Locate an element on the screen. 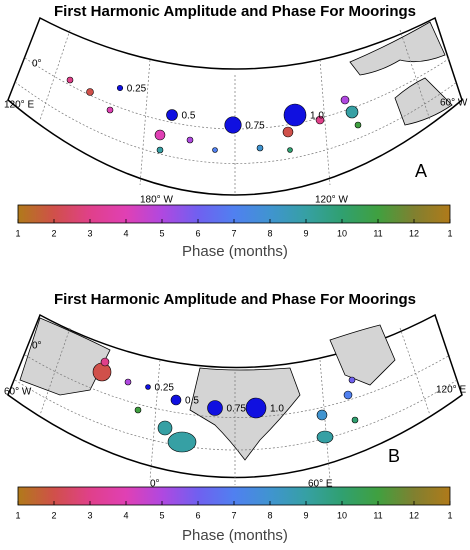  graticule-label: 120° W is located at coordinates (331, 200).